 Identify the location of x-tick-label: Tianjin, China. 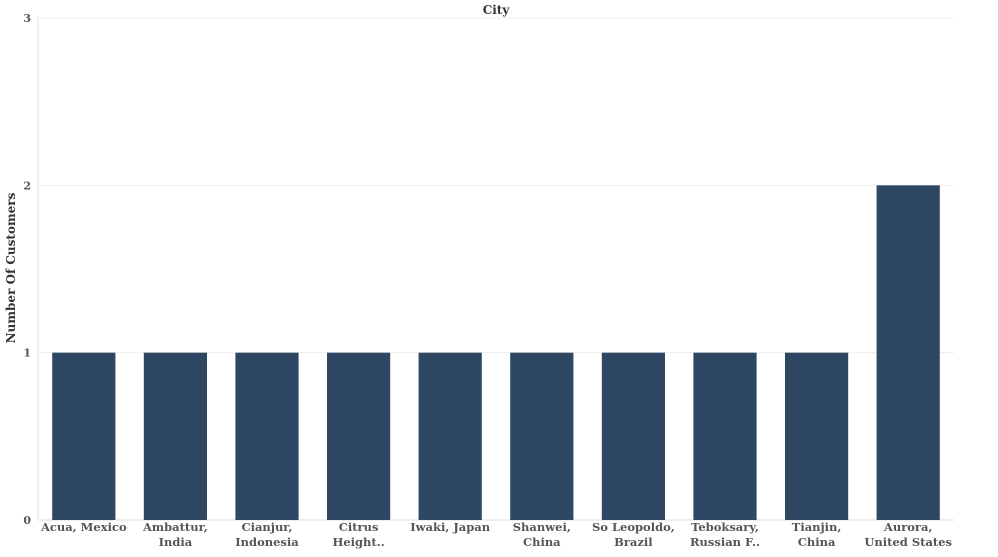
(817, 534).